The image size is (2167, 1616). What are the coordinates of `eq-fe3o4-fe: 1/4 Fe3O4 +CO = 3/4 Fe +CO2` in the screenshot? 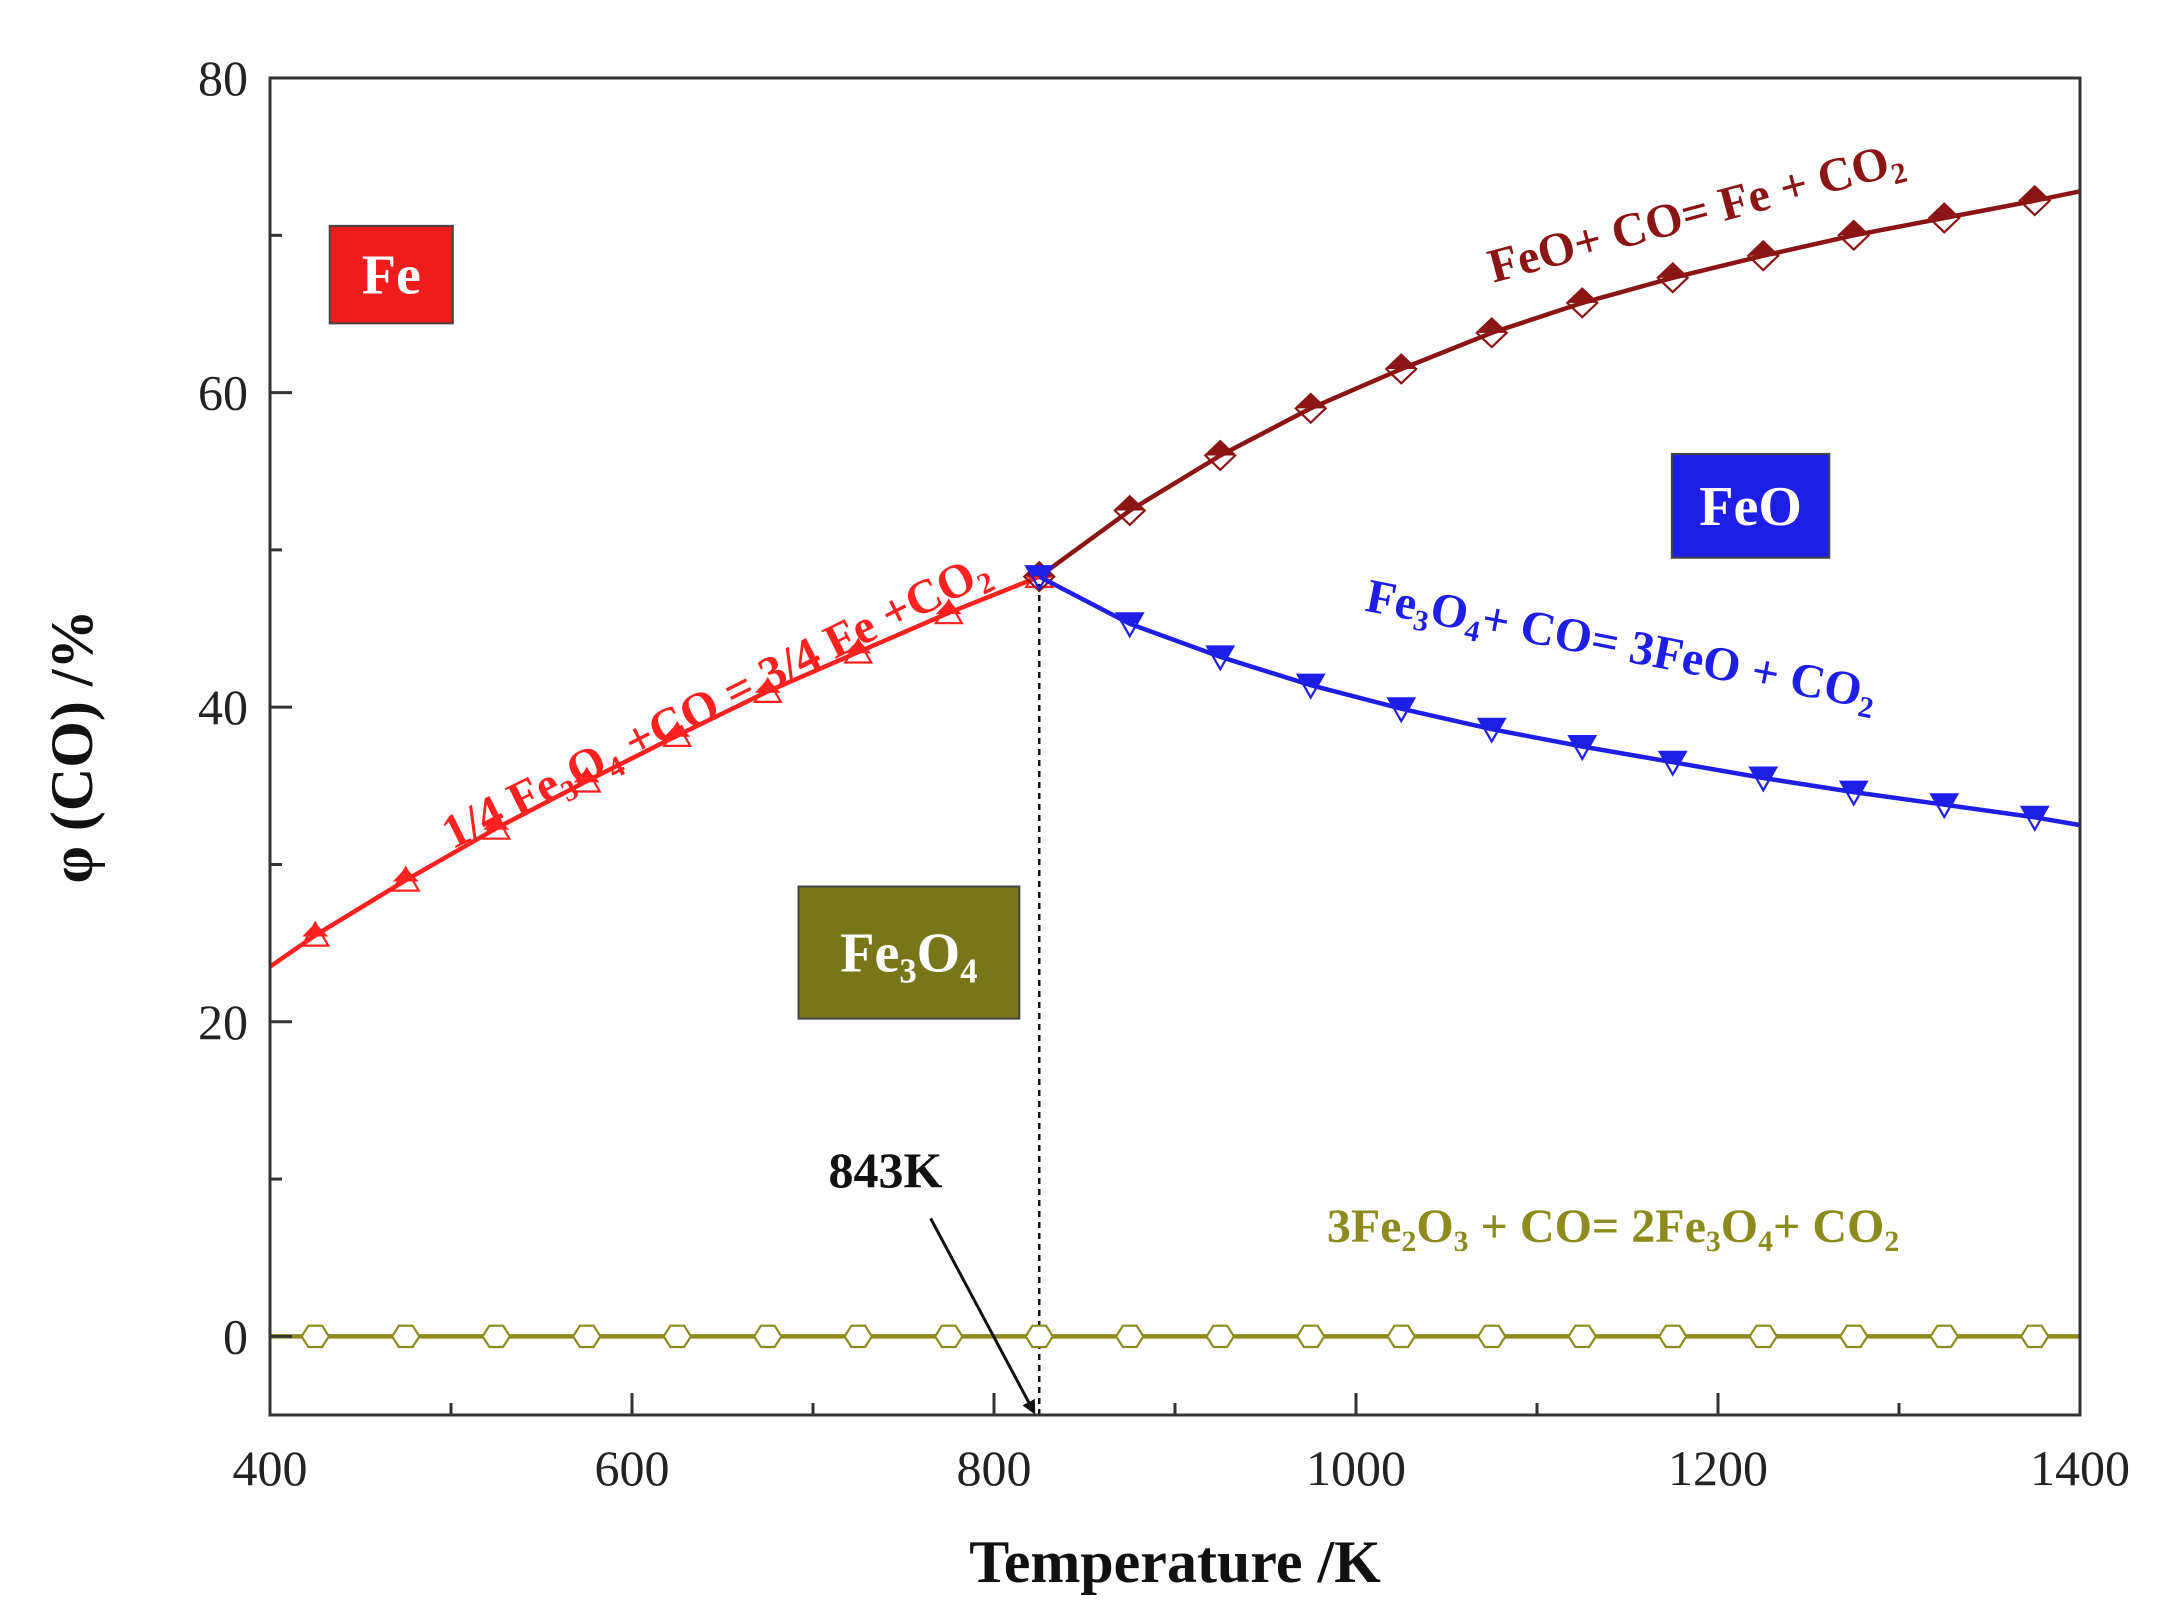 It's located at (717, 703).